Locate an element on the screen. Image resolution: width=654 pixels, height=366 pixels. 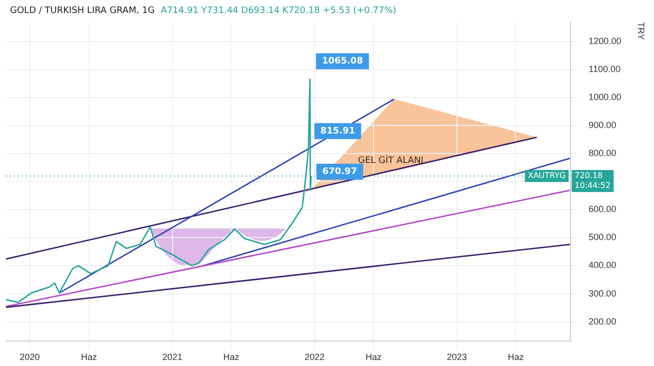
y-tick-label: 400.00 is located at coordinates (602, 265).